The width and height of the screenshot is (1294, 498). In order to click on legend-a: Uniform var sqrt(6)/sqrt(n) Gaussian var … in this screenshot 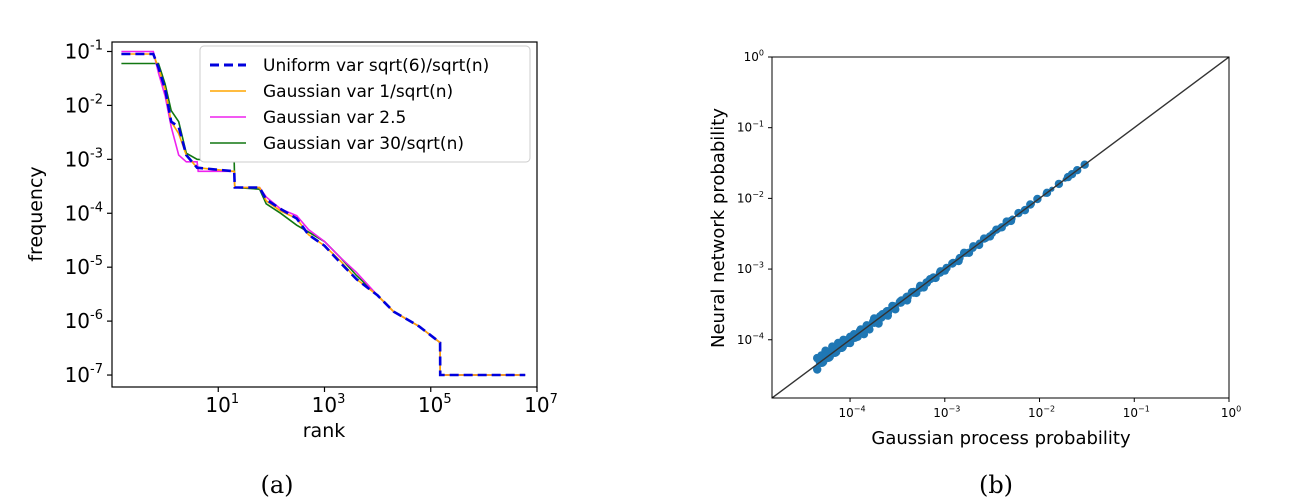, I will do `click(365, 104)`.